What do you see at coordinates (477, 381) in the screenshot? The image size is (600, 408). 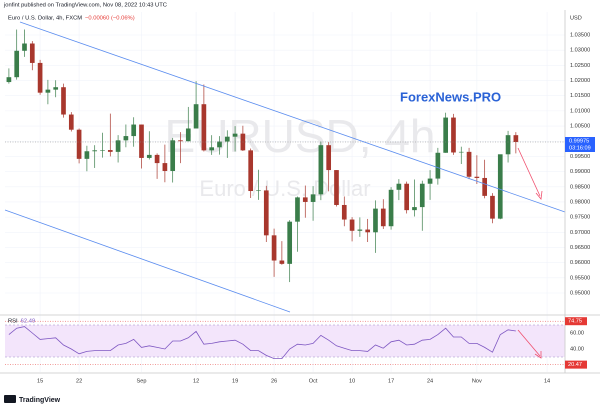 I see `x-tick-label: Nov` at bounding box center [477, 381].